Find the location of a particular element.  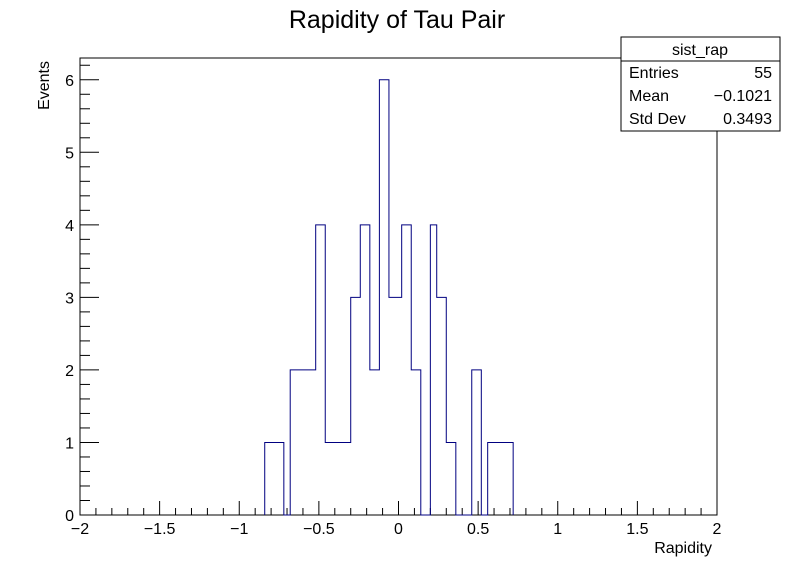

x-tick-label: 2 is located at coordinates (717, 529).